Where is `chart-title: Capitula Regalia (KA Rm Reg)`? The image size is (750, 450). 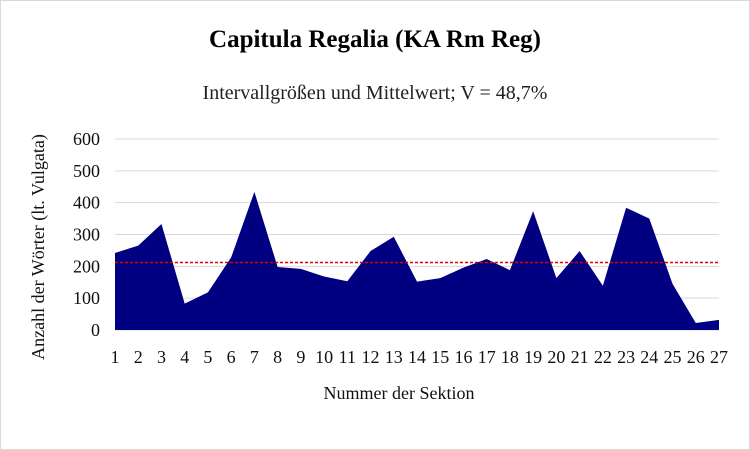 chart-title: Capitula Regalia (KA Rm Reg) is located at coordinates (375, 39).